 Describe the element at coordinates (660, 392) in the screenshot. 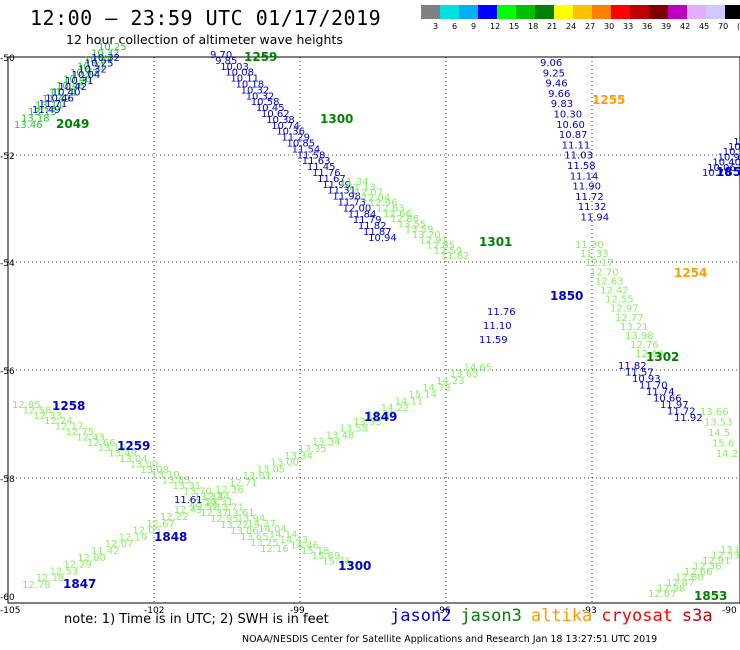

I see `wave-height-value: 11.74` at that location.